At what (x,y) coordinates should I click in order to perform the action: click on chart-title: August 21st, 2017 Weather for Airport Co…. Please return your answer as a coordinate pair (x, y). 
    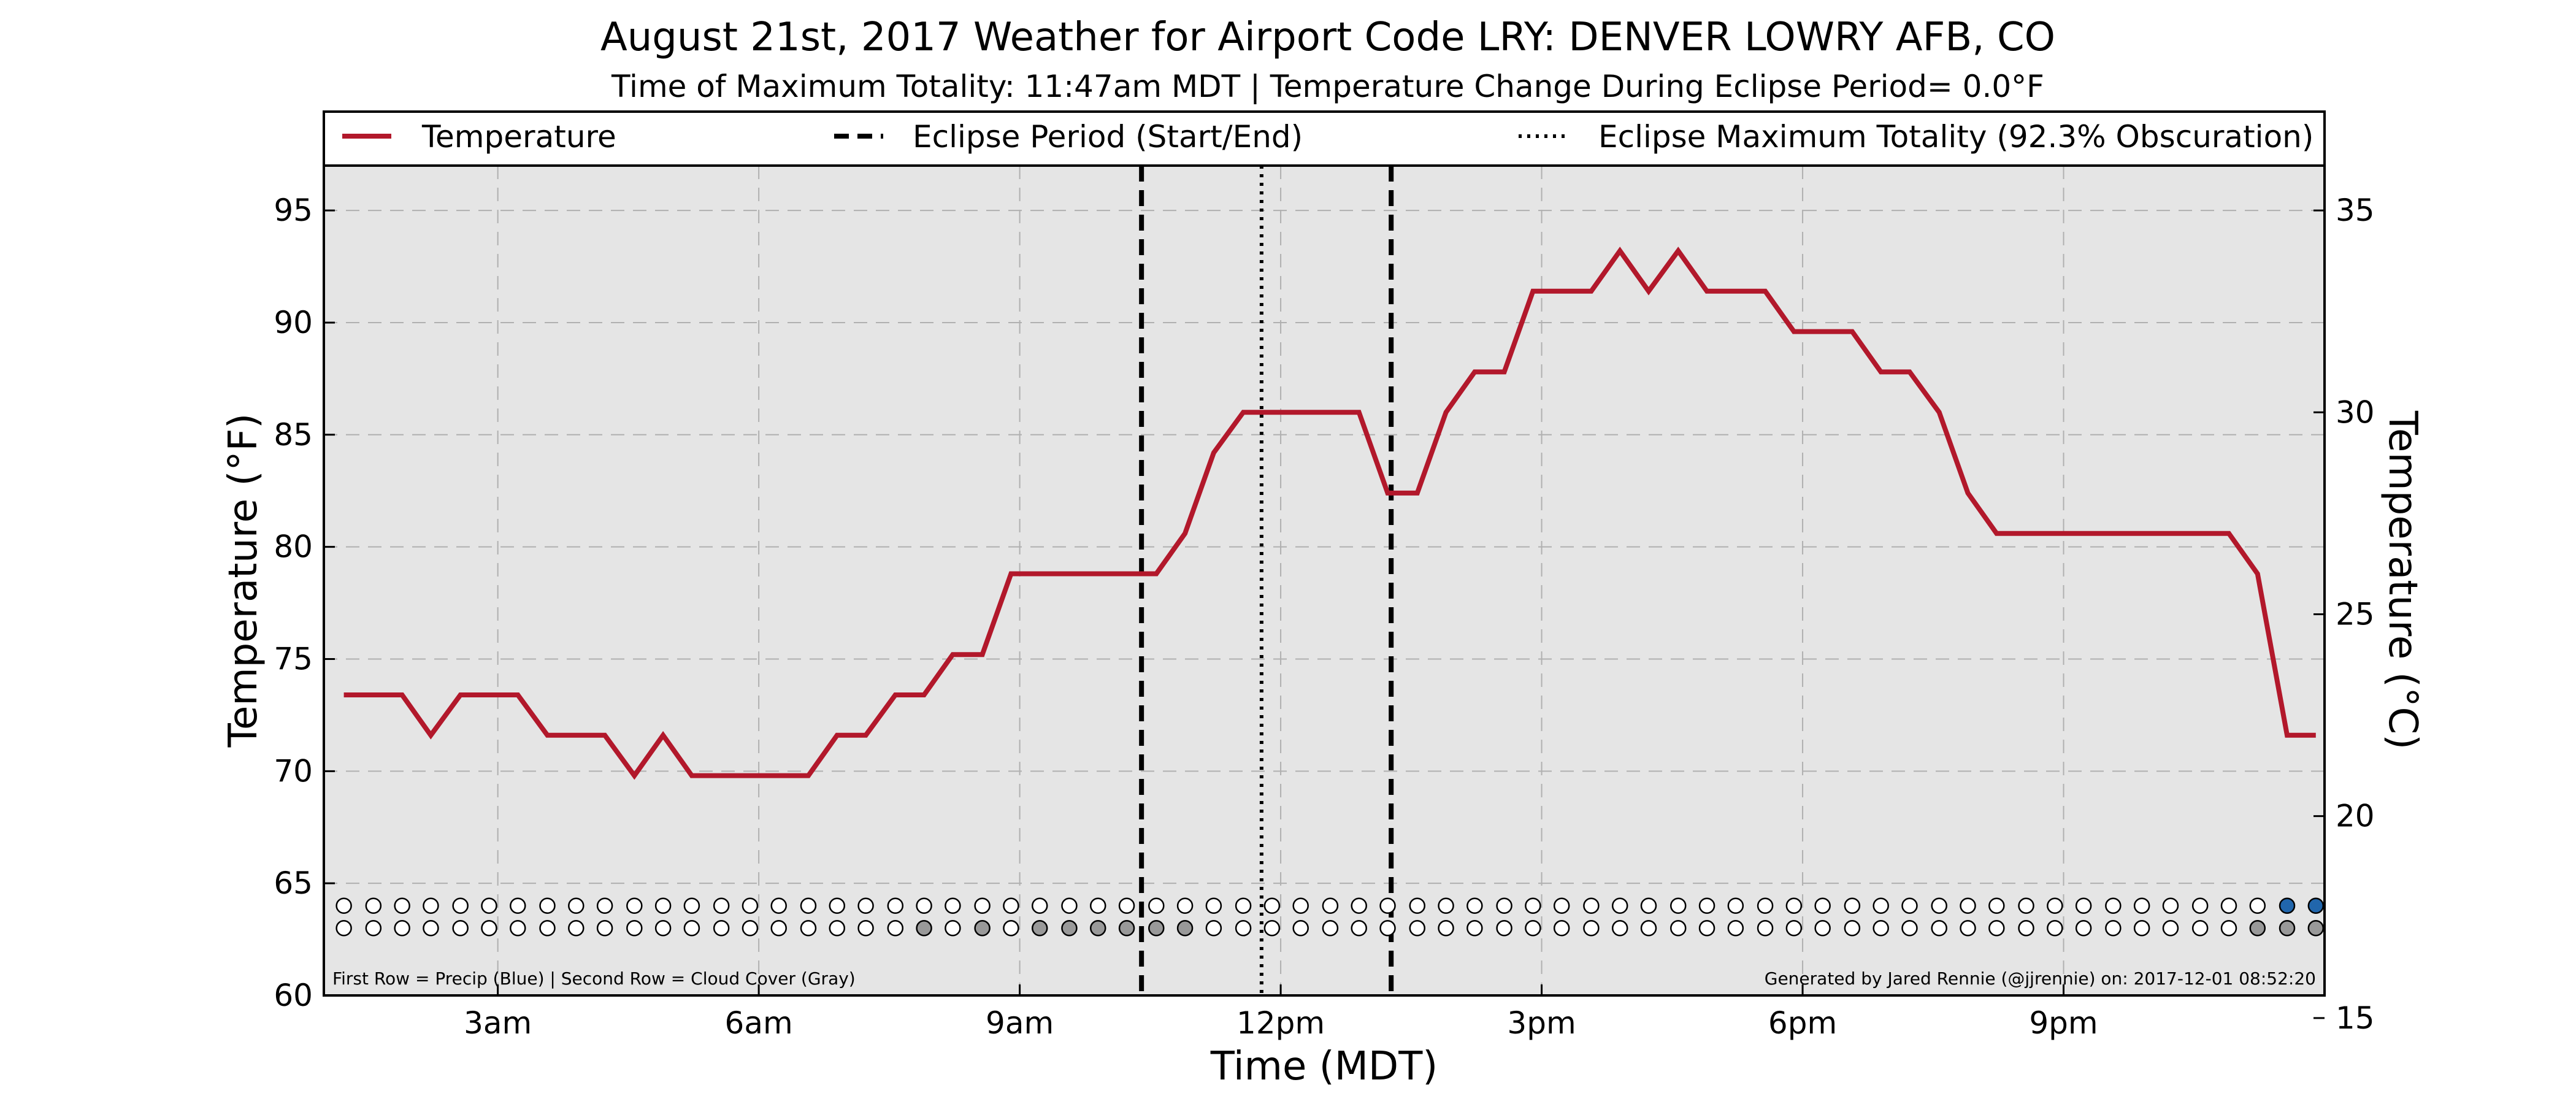
    Looking at the image, I should click on (1327, 37).